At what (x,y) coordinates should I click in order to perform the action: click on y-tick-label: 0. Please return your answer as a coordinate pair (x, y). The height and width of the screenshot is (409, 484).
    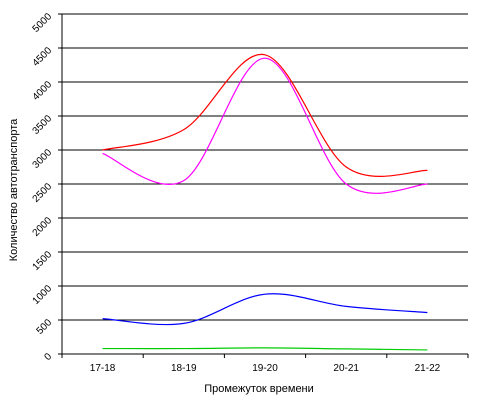
    Looking at the image, I should click on (48, 357).